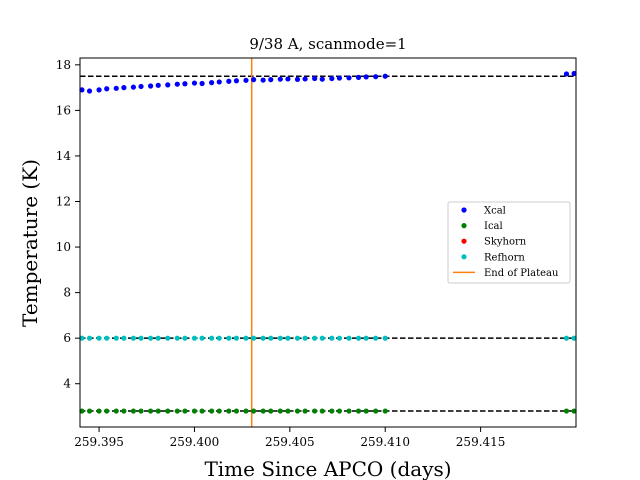 The image size is (640, 480). I want to click on legend: Xcal Ical Skyhorn Refhorn End of Plateau, so click(509, 242).